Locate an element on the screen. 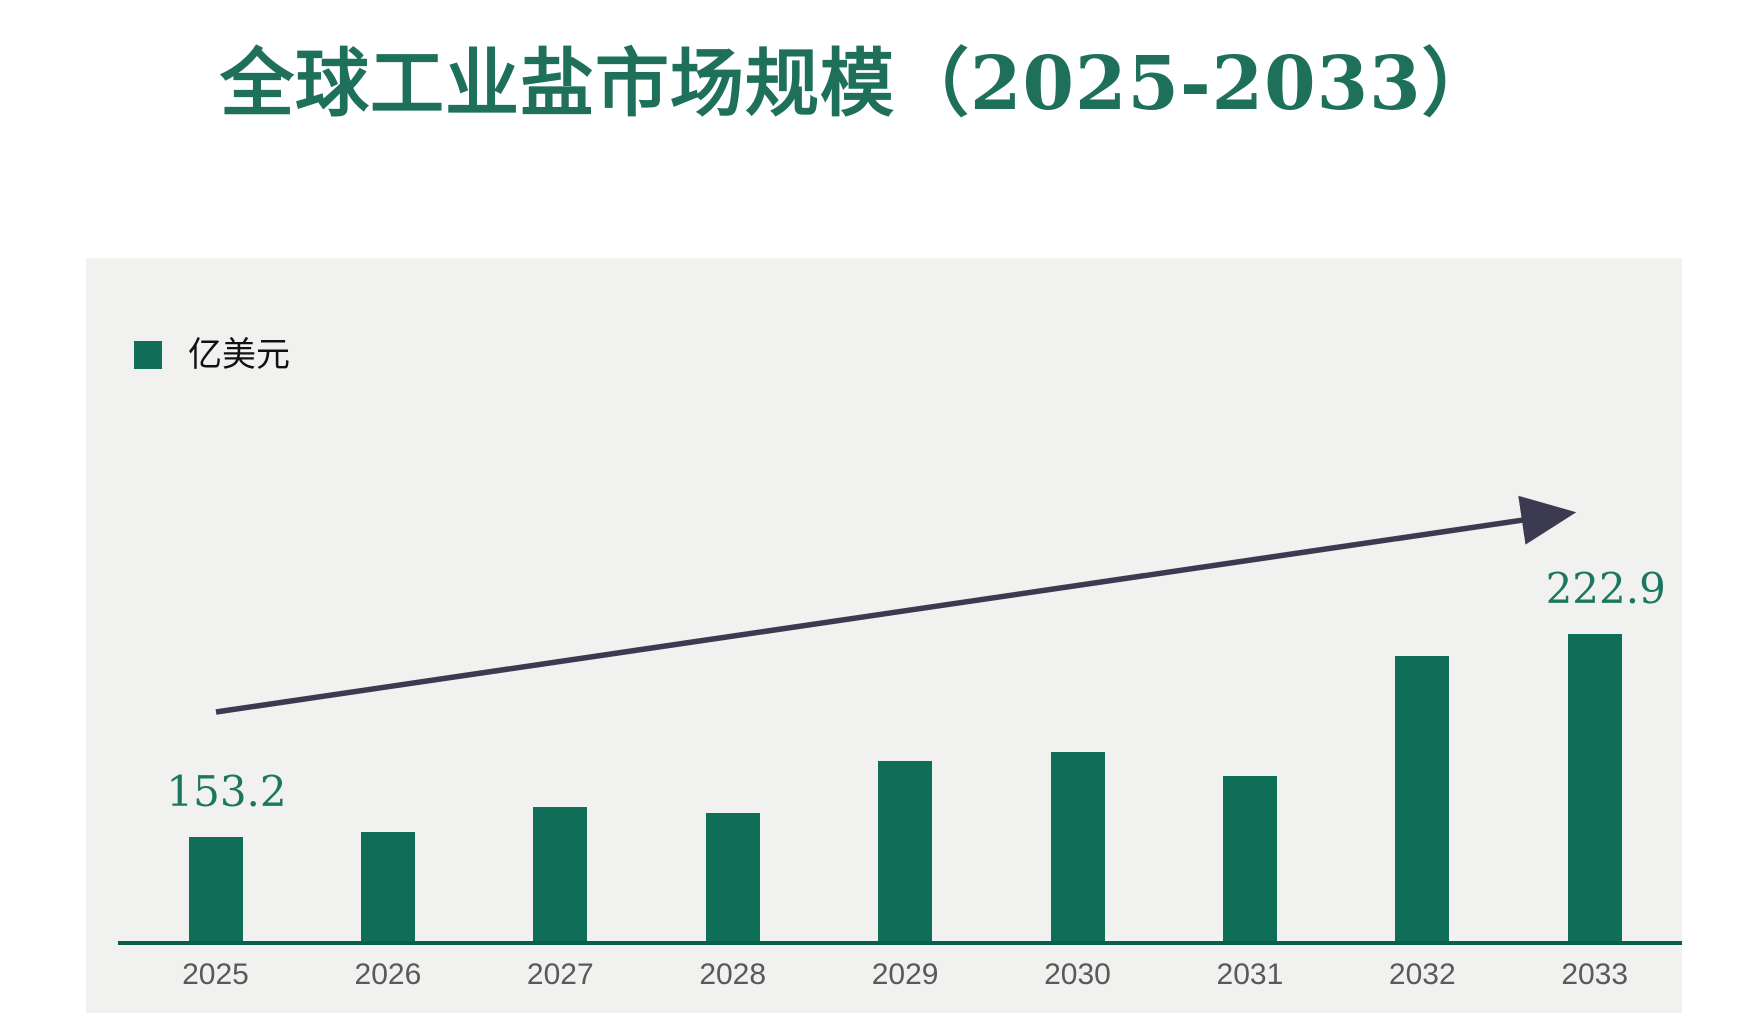 Image resolution: width=1748 pixels, height=1026 pixels. legend-label: 亿美元 is located at coordinates (239, 355).